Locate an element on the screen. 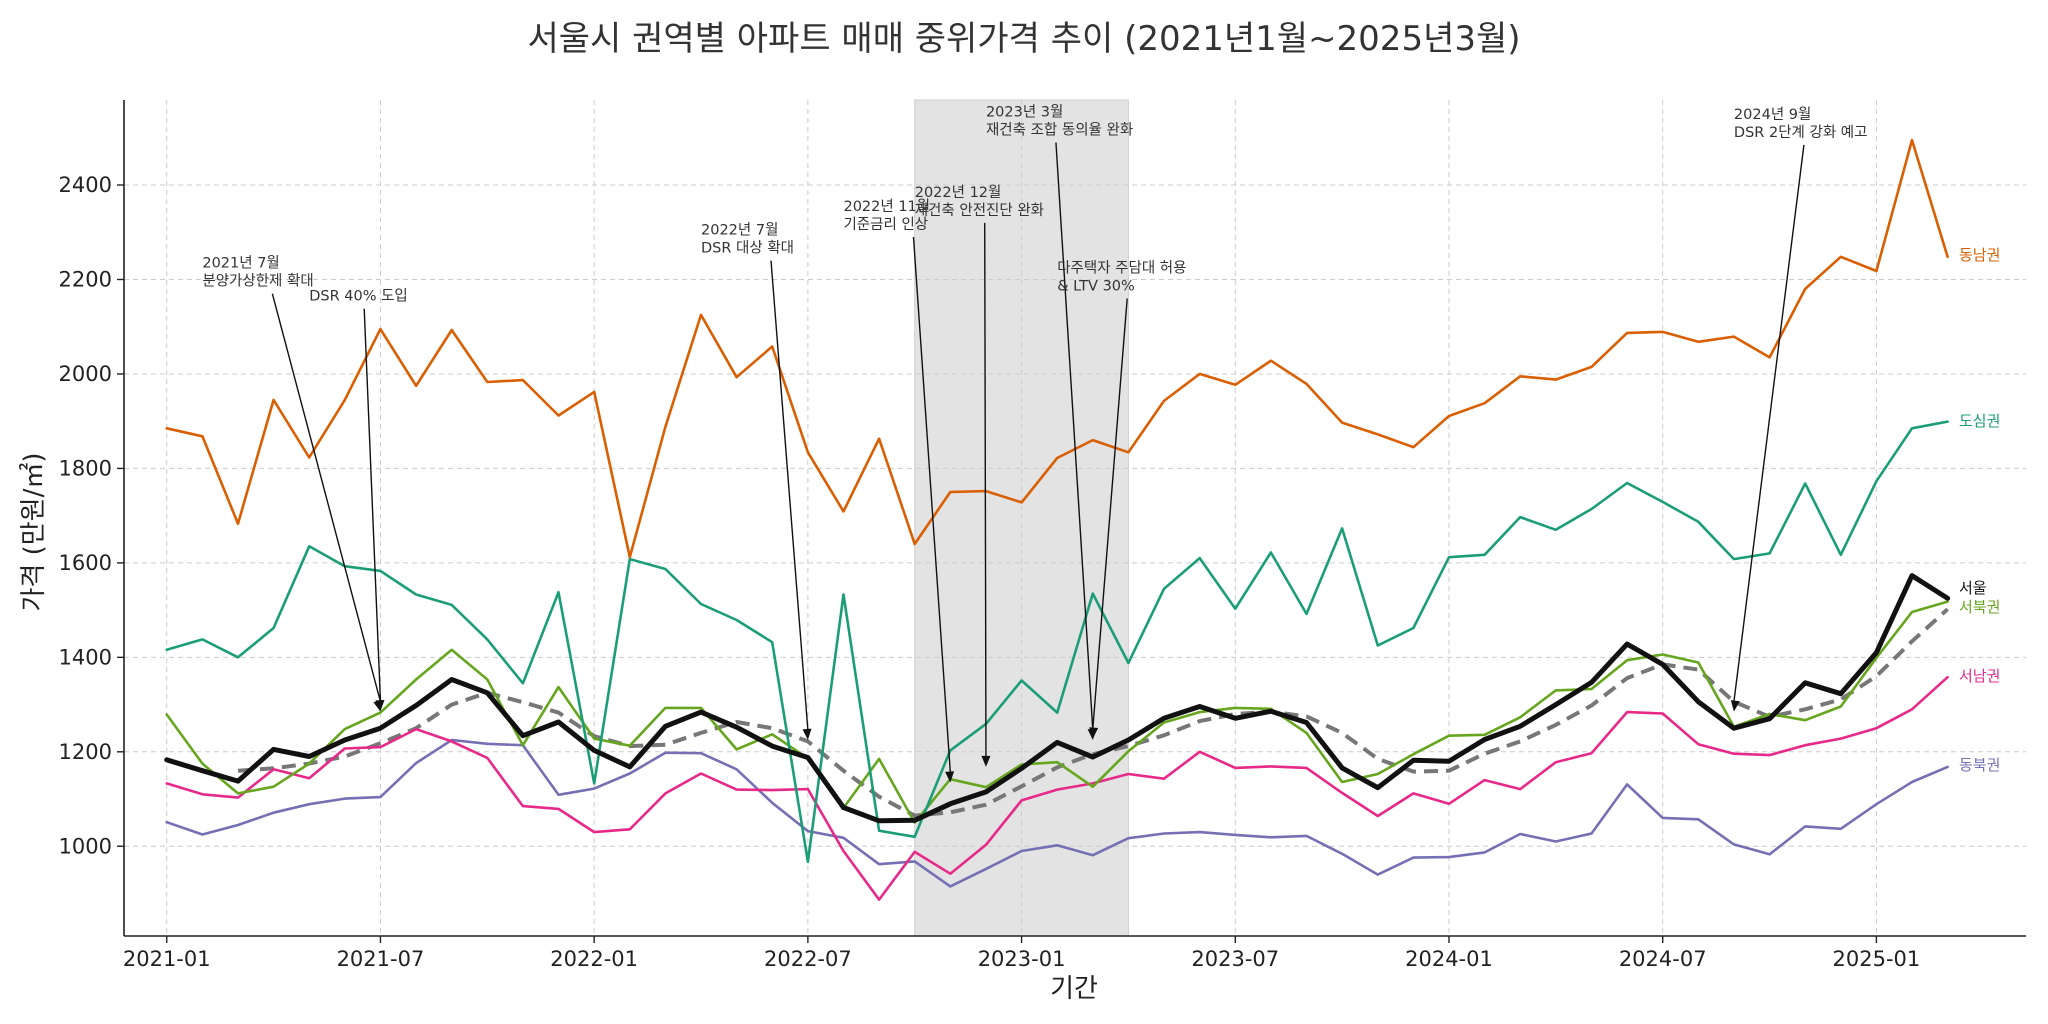 The width and height of the screenshot is (2048, 1024). x-tick-label: 2022-07 is located at coordinates (808, 959).